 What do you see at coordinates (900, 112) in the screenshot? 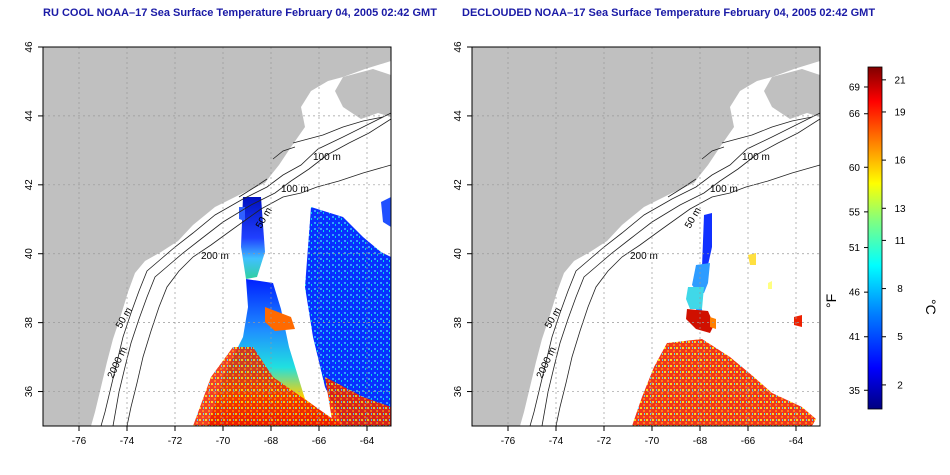
I see `colorbar-tick-label-c: 19` at bounding box center [900, 112].